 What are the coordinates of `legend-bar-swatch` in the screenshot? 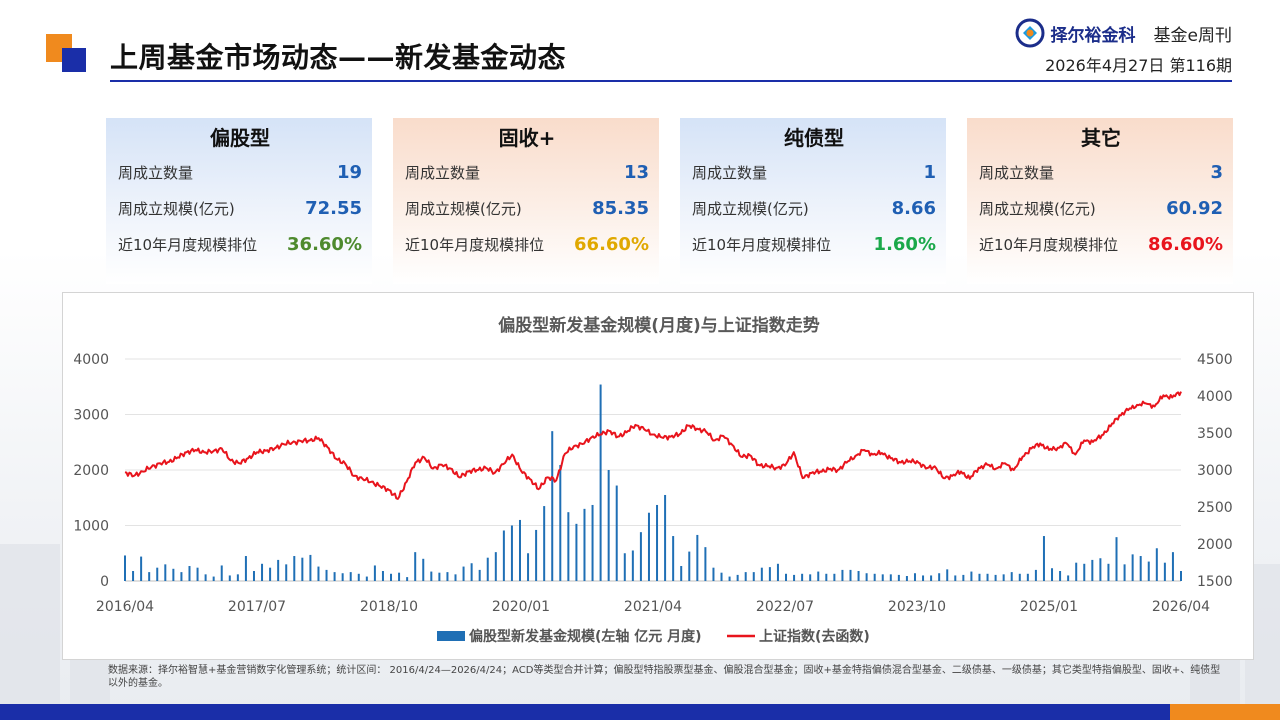 It's located at (451, 636).